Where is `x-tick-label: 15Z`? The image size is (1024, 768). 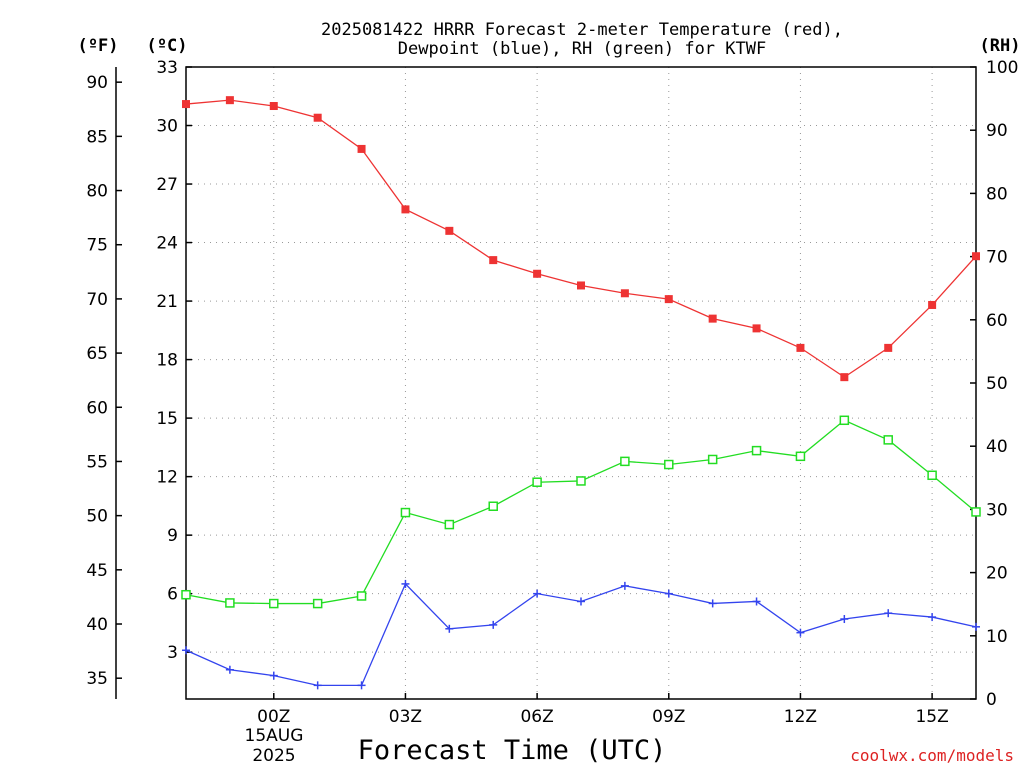
x-tick-label: 15Z is located at coordinates (931, 717).